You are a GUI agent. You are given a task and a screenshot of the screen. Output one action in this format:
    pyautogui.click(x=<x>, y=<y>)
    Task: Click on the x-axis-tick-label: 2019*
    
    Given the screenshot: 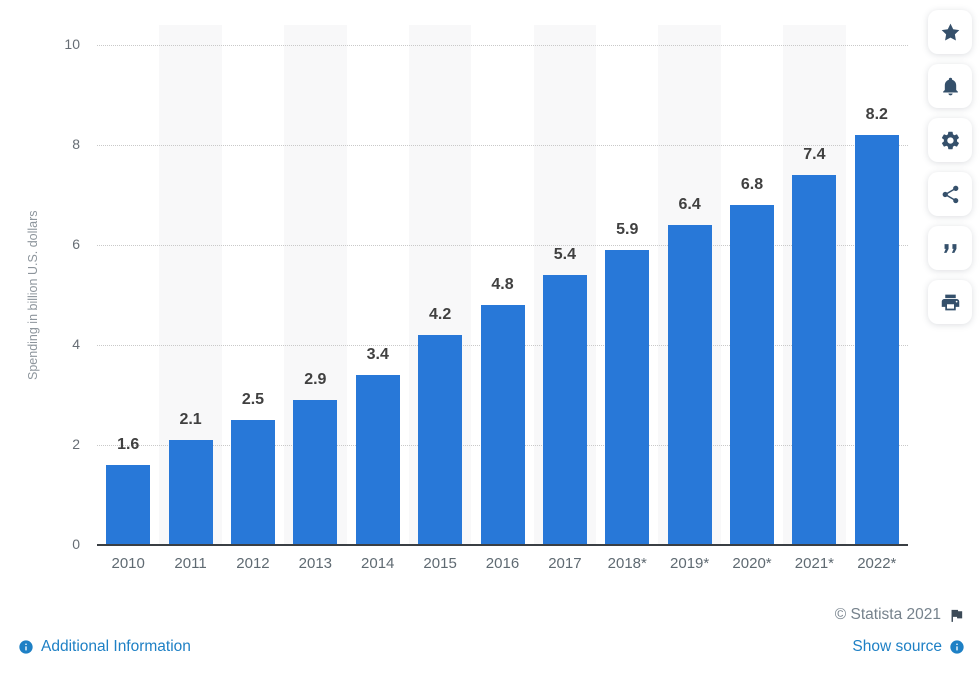 What is the action you would take?
    pyautogui.click(x=690, y=563)
    